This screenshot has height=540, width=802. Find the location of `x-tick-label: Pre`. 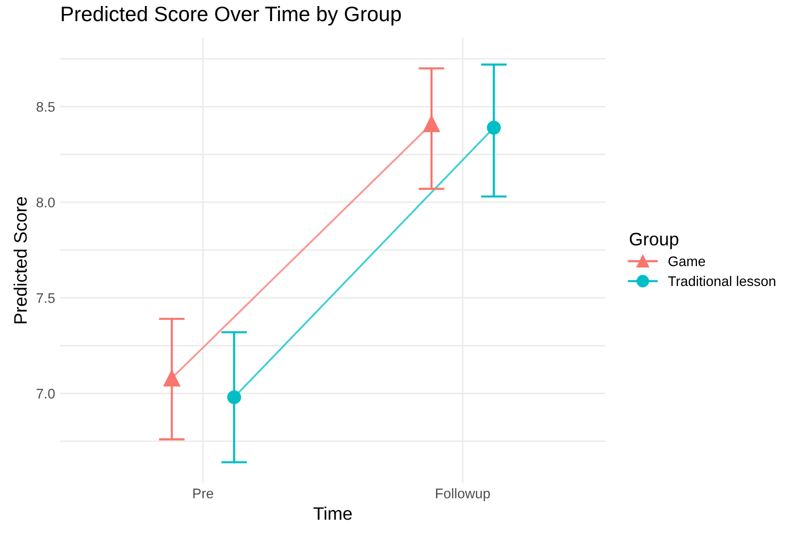

x-tick-label: Pre is located at coordinates (203, 493).